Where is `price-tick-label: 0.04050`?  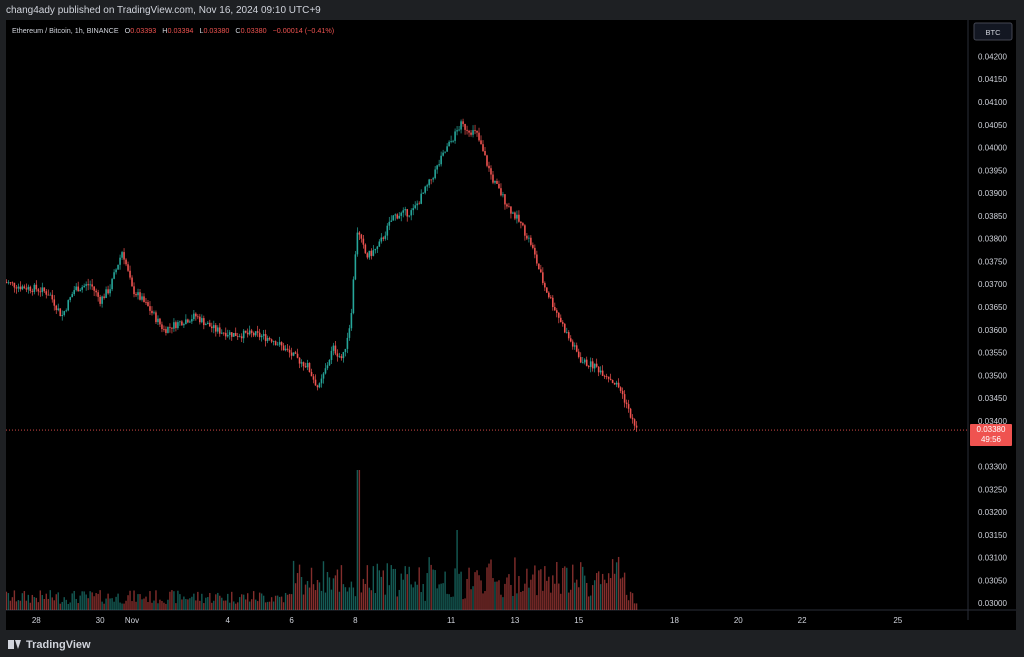
price-tick-label: 0.04050 is located at coordinates (992, 125).